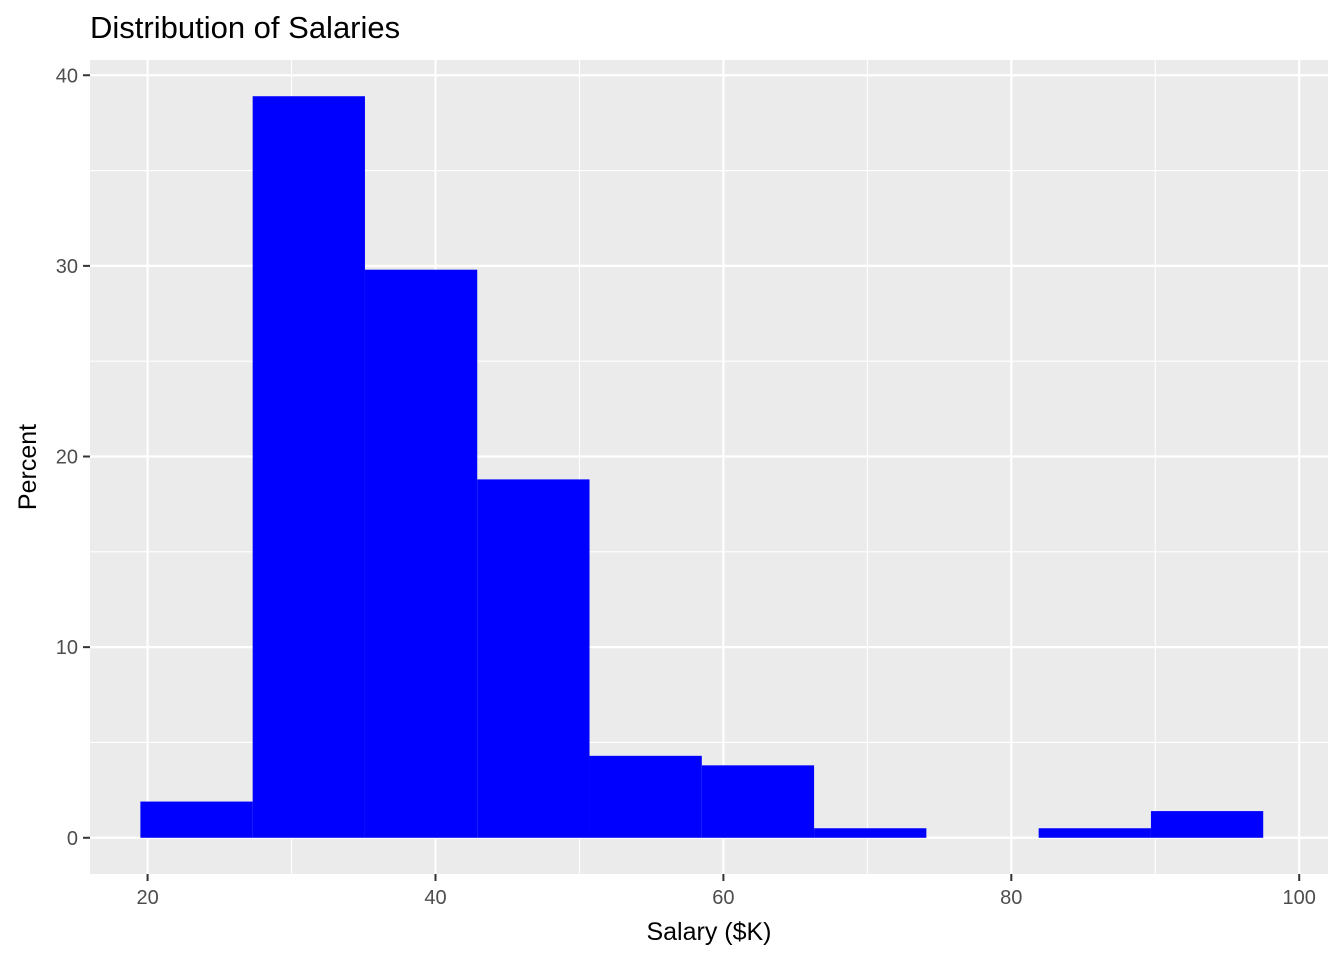  Describe the element at coordinates (723, 898) in the screenshot. I see `x-tick-label: 60` at that location.